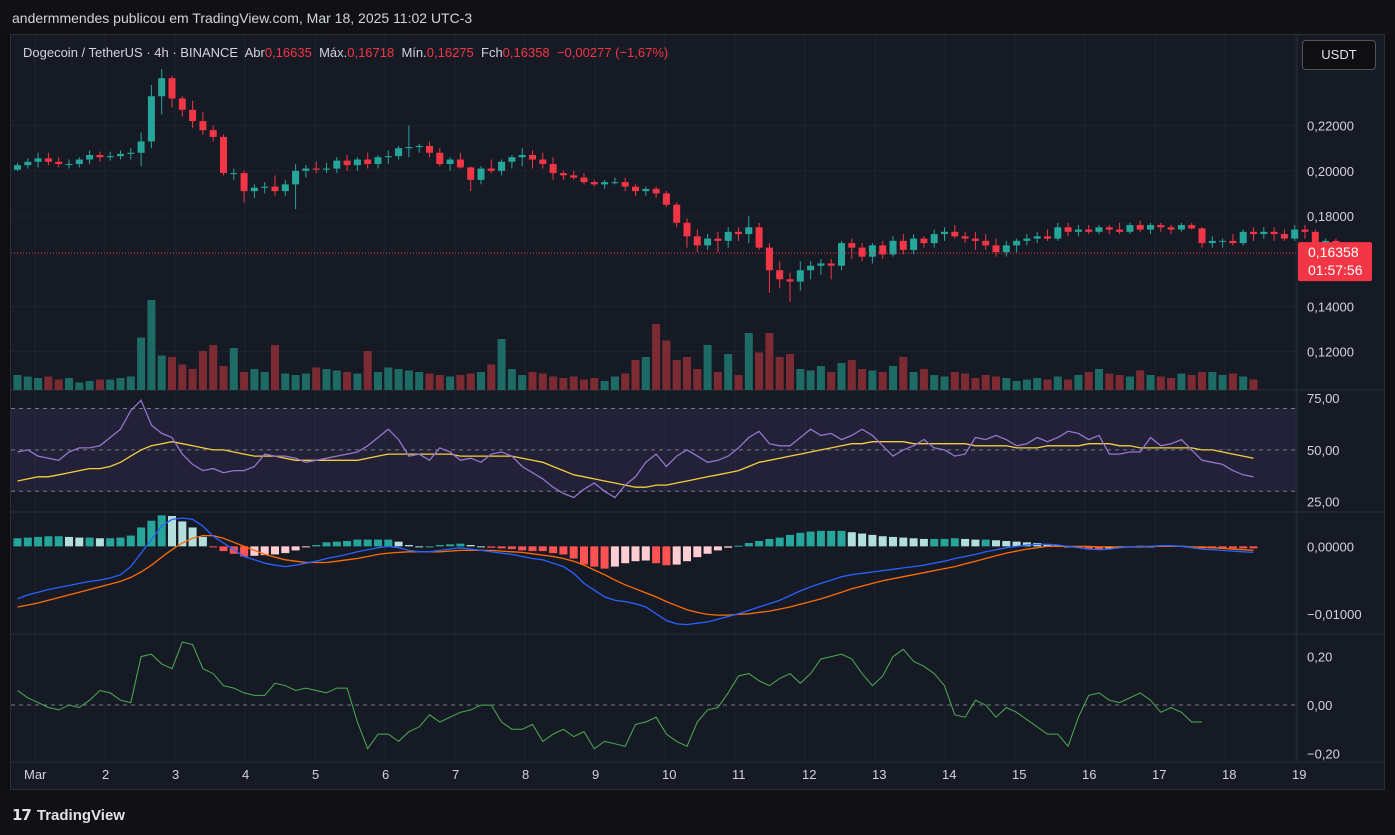  Describe the element at coordinates (1319, 705) in the screenshot. I see `osc-tick-label: 0,00` at that location.